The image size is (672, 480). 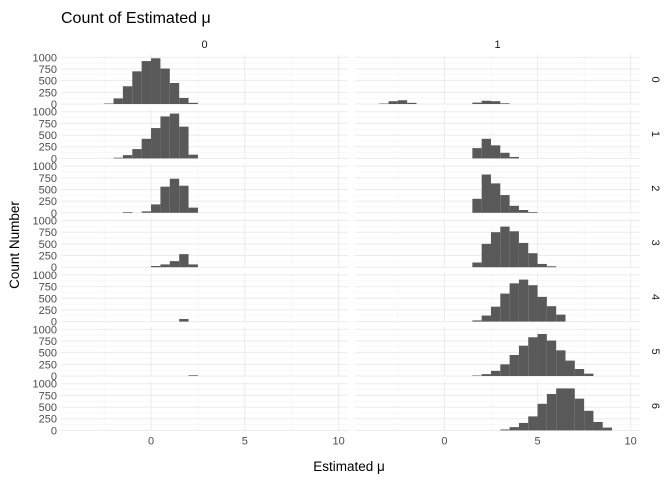 What do you see at coordinates (136, 18) in the screenshot?
I see `chart-title: Count of Estimated μ` at bounding box center [136, 18].